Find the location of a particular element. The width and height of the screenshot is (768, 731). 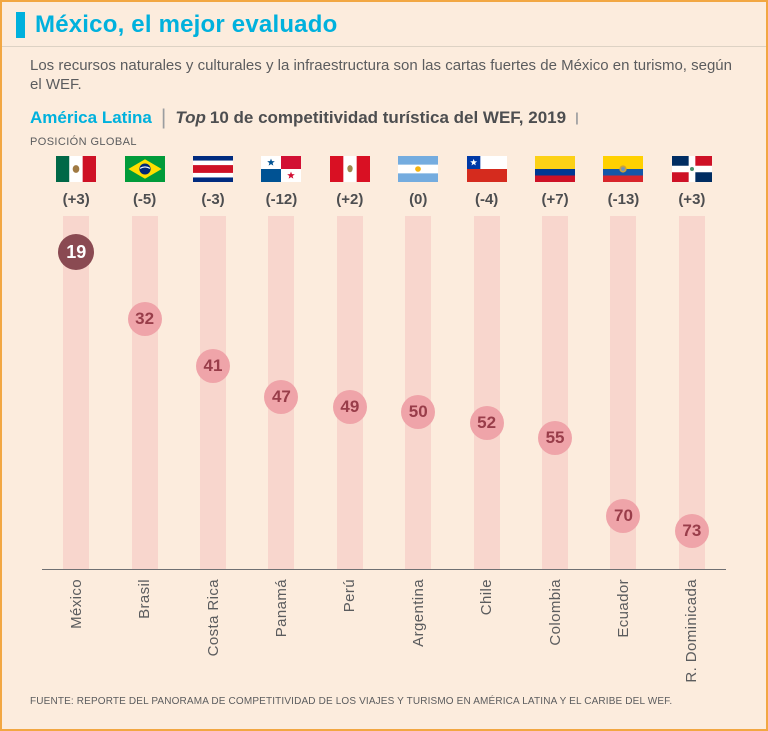

axis-baseline is located at coordinates (384, 570).